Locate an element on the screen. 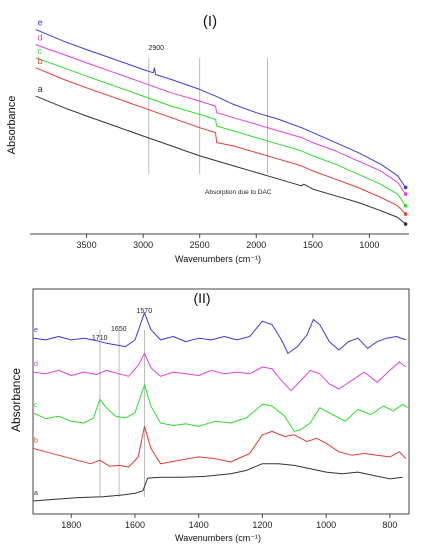 The image size is (428, 550). panel-2-x-ticks: 1800 1600 1400 1200 1000 800 is located at coordinates (229, 522).